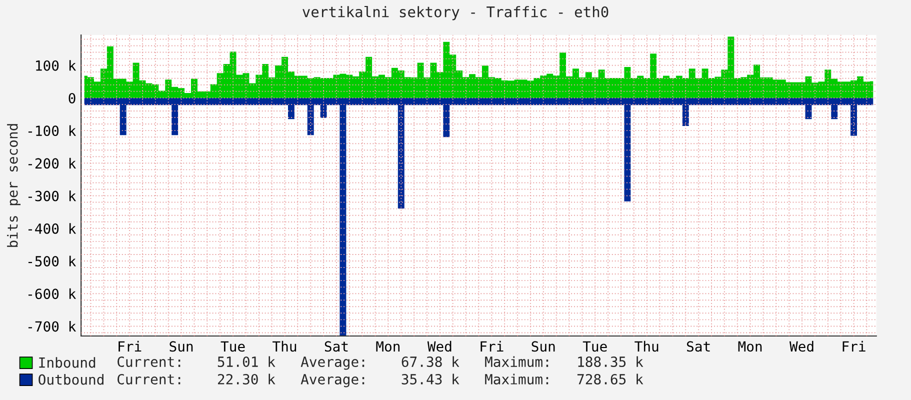 The height and width of the screenshot is (400, 911). What do you see at coordinates (71, 379) in the screenshot?
I see `legend-label: Outbound` at bounding box center [71, 379].